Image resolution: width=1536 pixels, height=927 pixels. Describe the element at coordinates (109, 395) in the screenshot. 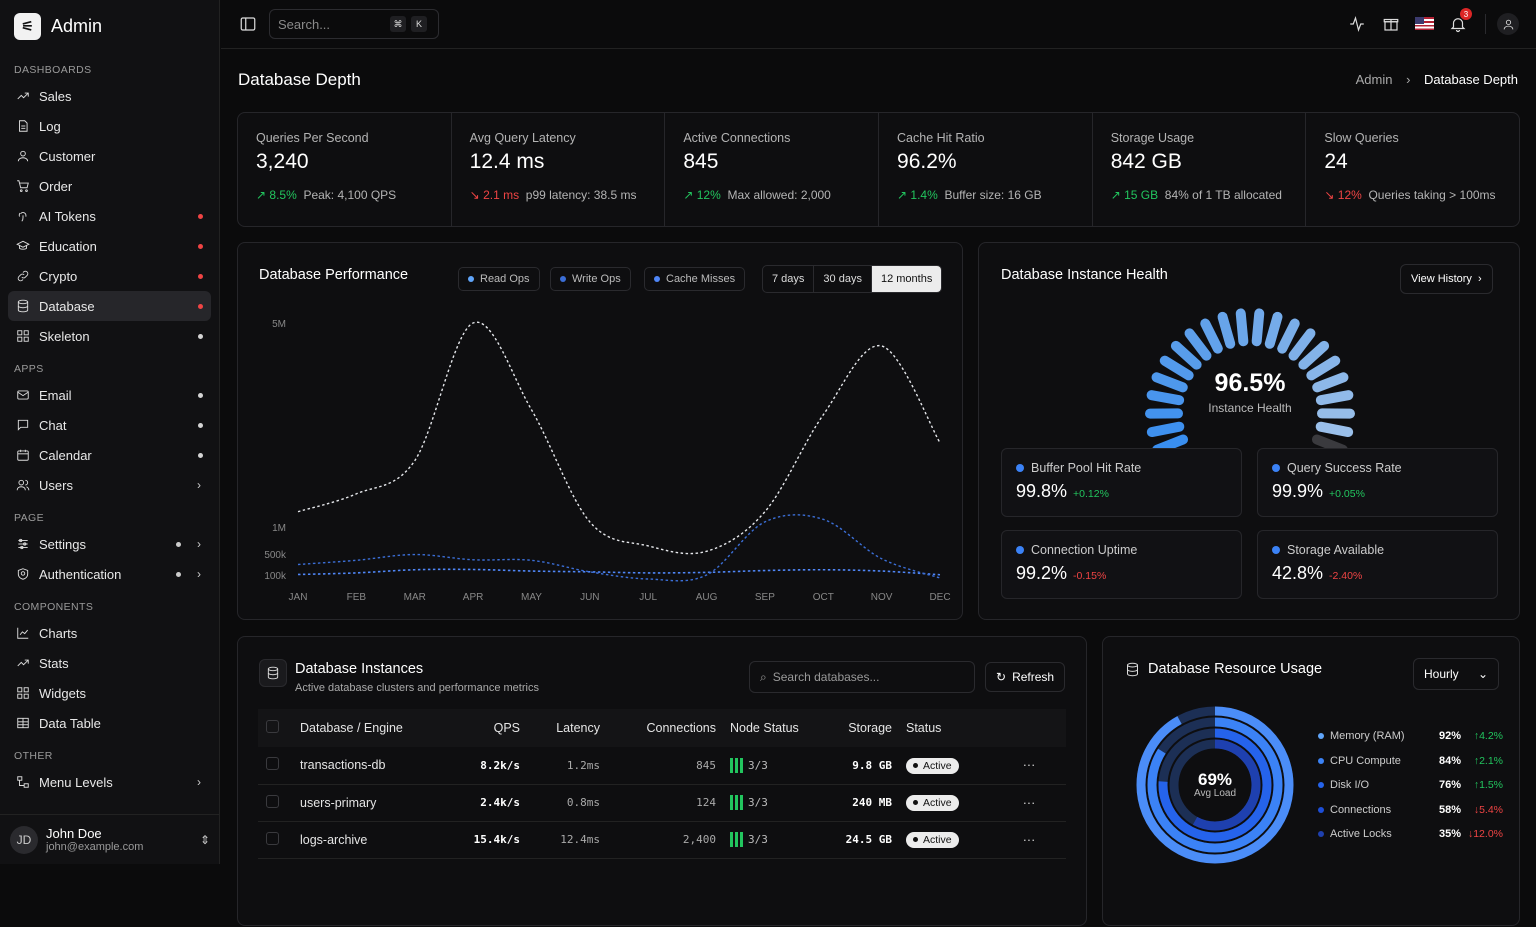

I see `sidebar-item-email: Email` at that location.